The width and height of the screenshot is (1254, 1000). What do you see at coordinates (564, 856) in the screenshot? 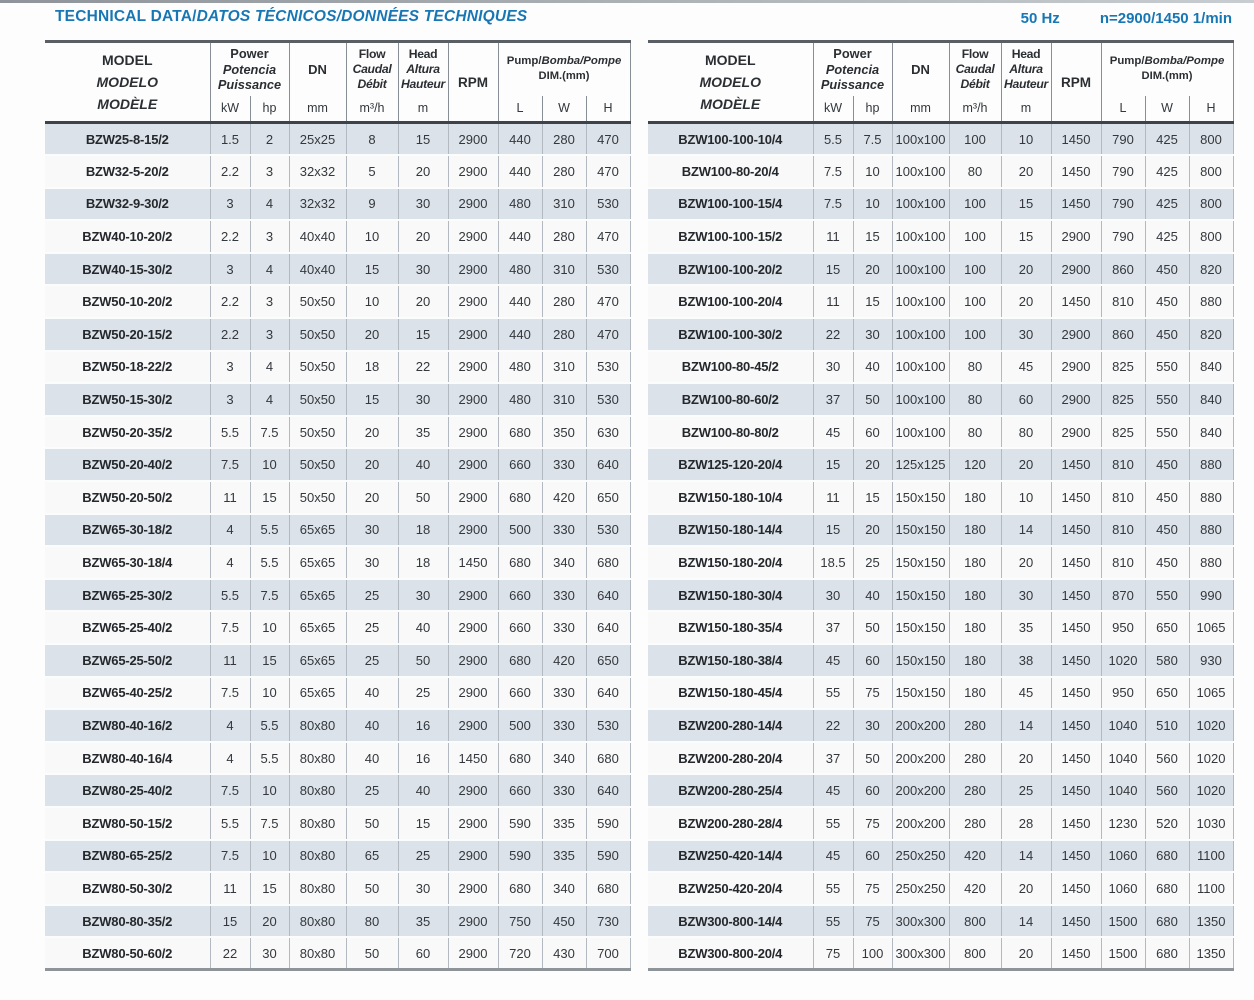
I see `value-cell: 335` at bounding box center [564, 856].